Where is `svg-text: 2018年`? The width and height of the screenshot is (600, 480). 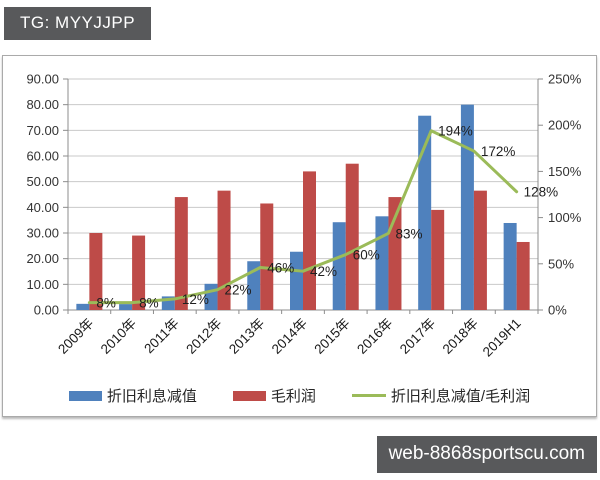 svg-text: 2018年 is located at coordinates (460, 336).